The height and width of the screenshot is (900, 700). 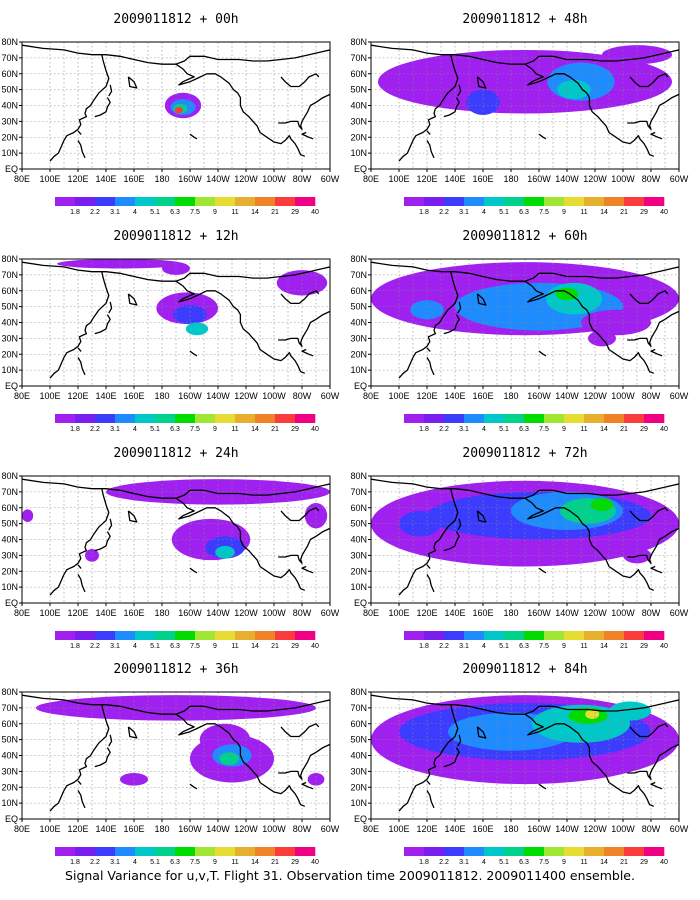 I want to click on panel-title: 2009011812 + 84h, so click(x=524, y=669).